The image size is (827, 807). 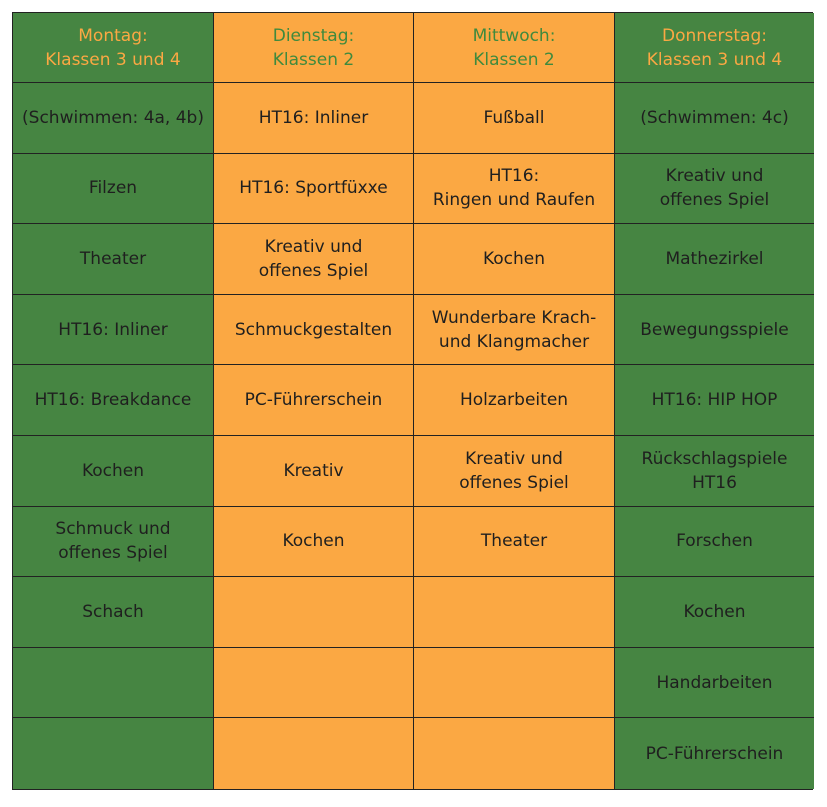 What do you see at coordinates (113, 48) in the screenshot?
I see `header-cell: Montag: Klassen 3 und 4` at bounding box center [113, 48].